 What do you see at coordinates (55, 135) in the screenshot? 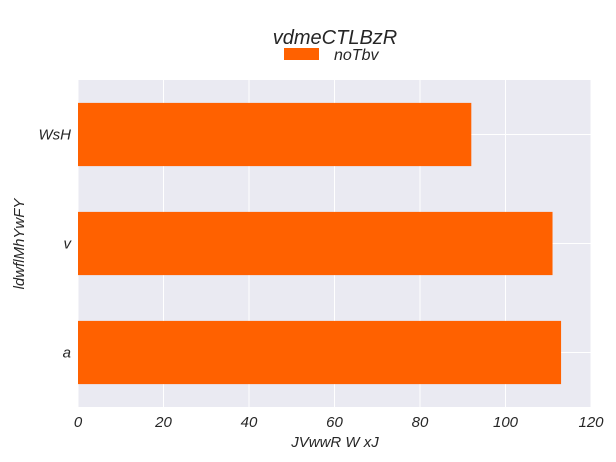
I see `y-tick-label: WsH` at bounding box center [55, 135].